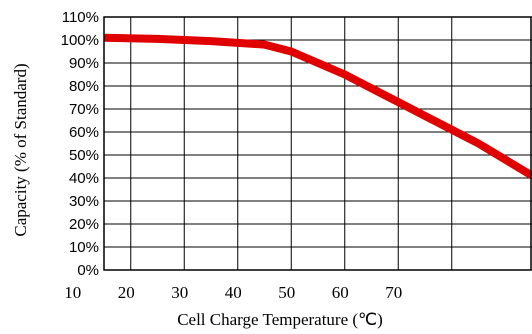 The width and height of the screenshot is (532, 334). What do you see at coordinates (84, 178) in the screenshot?
I see `y-tick-label: 40%` at bounding box center [84, 178].